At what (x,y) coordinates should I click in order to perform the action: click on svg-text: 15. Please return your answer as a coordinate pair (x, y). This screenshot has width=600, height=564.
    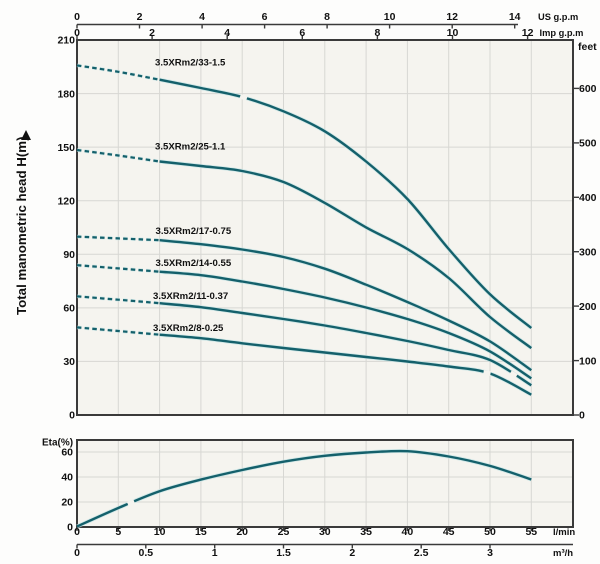
    Looking at the image, I should click on (201, 532).